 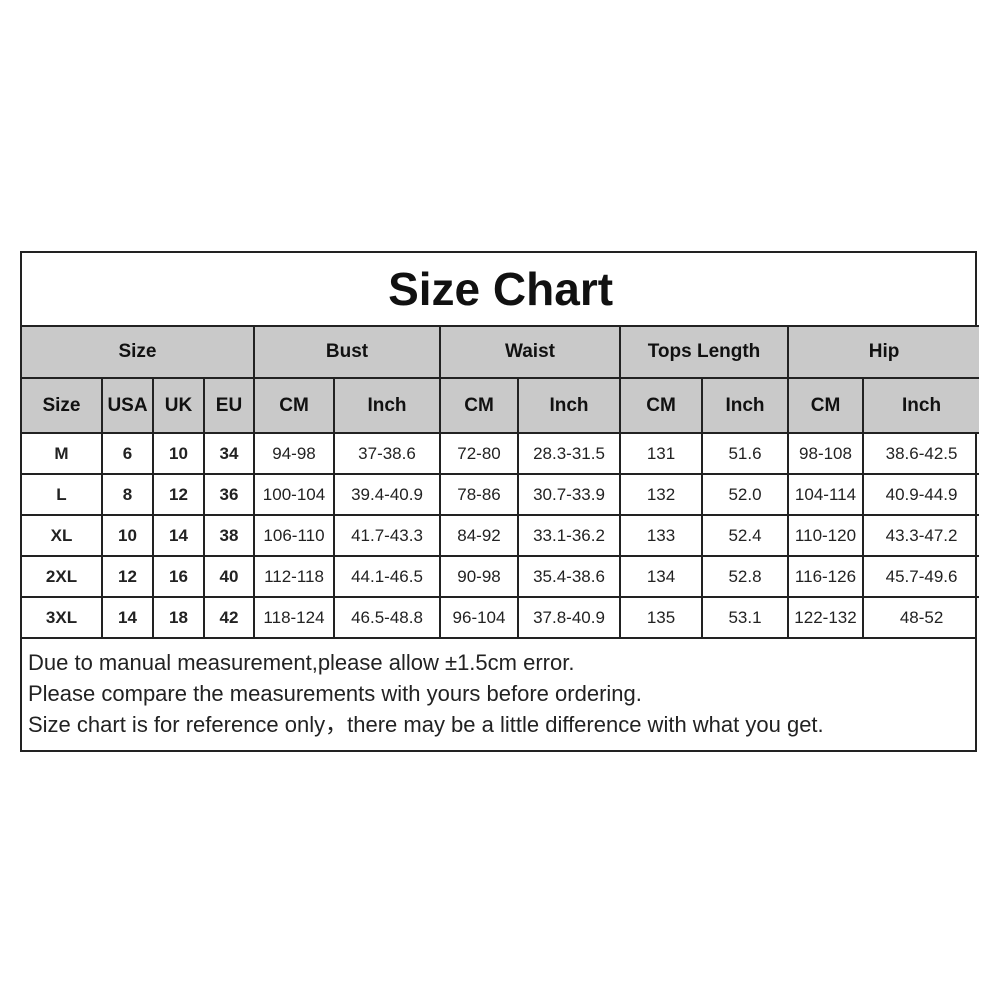 What do you see at coordinates (229, 576) in the screenshot?
I see `table-cell: 40` at bounding box center [229, 576].